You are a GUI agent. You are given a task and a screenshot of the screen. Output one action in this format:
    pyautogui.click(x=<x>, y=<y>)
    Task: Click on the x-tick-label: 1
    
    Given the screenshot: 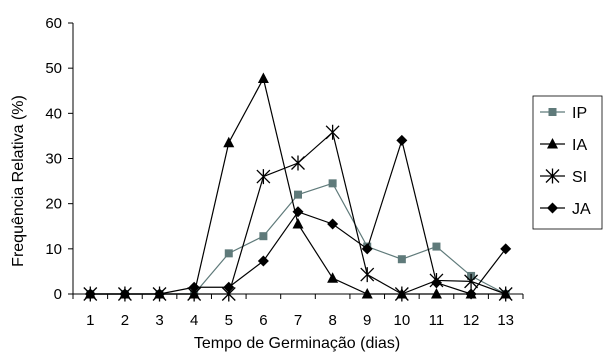 What is the action you would take?
    pyautogui.click(x=90, y=320)
    